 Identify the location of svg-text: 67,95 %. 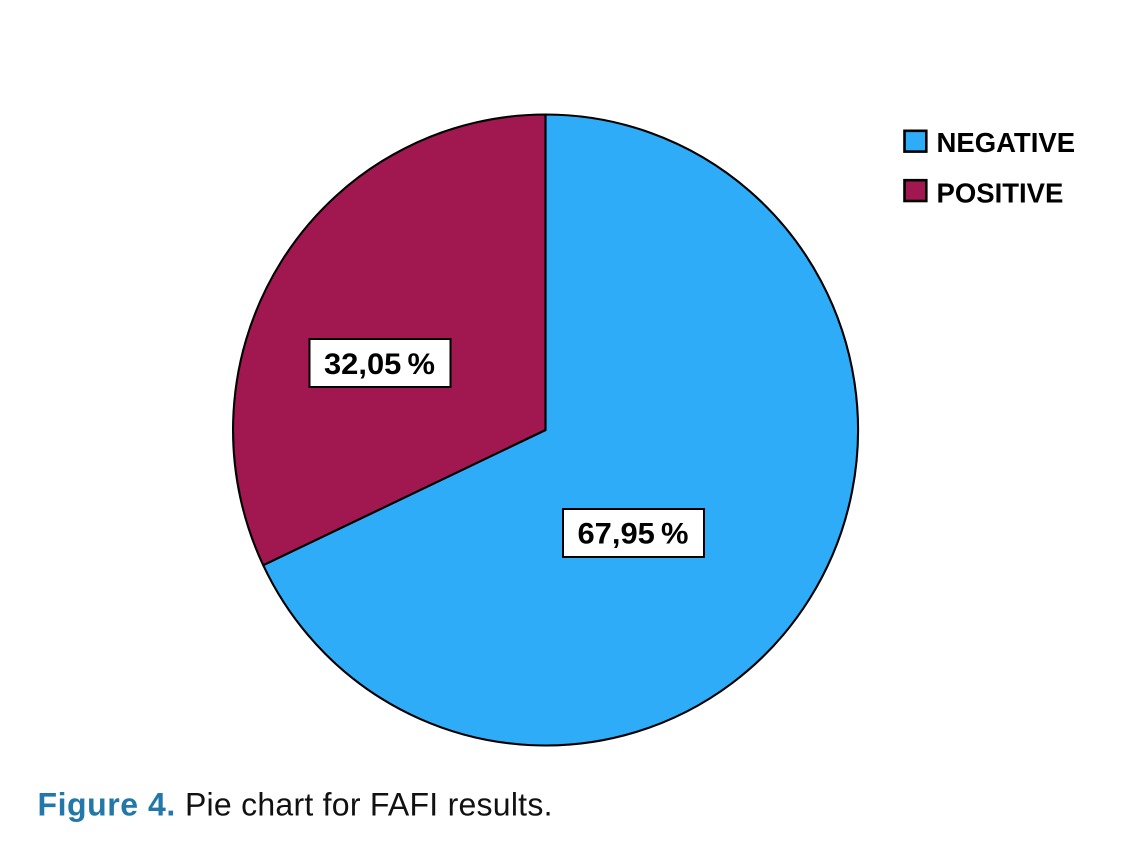
(633, 534).